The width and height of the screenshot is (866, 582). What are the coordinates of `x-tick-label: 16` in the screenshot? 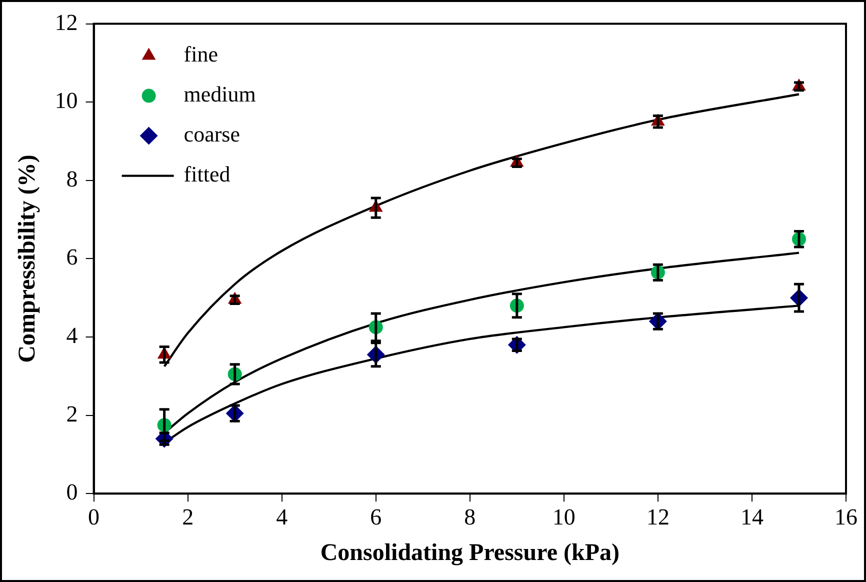 It's located at (846, 517).